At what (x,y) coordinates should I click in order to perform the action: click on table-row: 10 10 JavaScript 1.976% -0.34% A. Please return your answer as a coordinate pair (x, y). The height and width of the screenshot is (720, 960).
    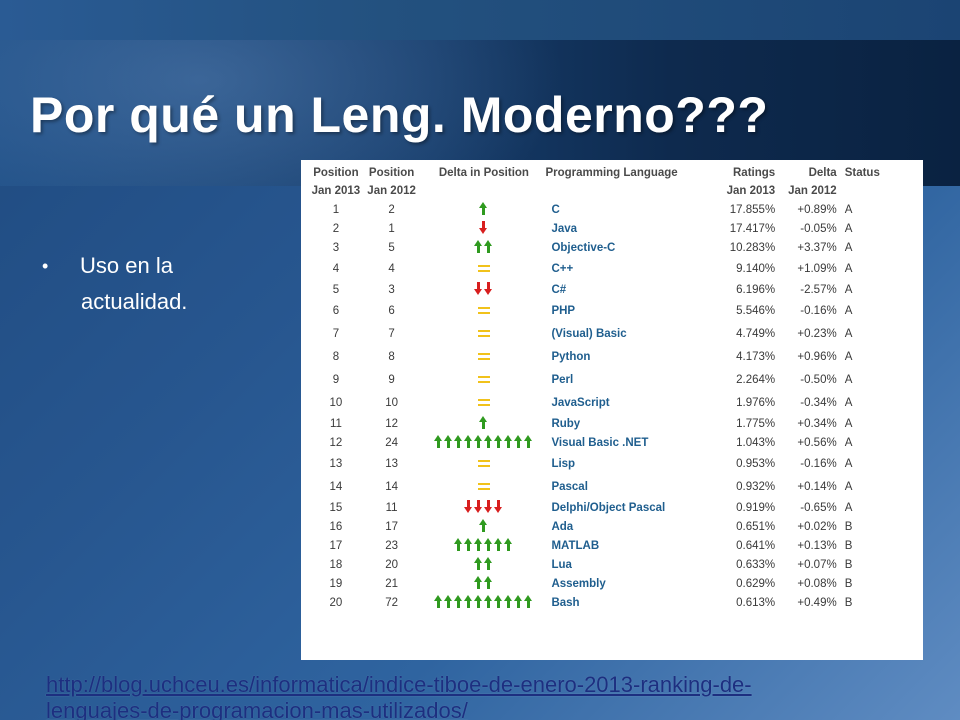
    Looking at the image, I should click on (596, 402).